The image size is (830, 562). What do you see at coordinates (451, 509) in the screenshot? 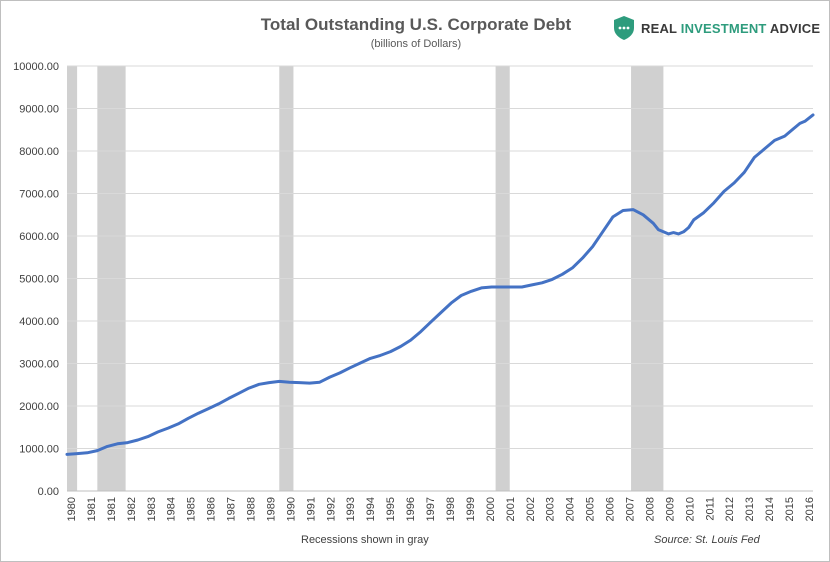
I see `x-tick-label: 1998` at bounding box center [451, 509].